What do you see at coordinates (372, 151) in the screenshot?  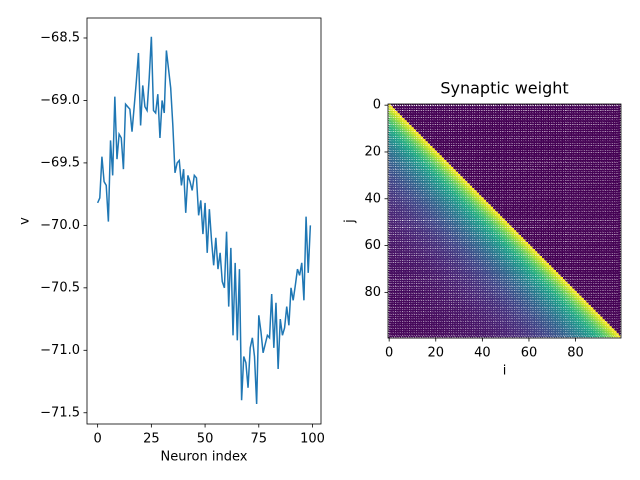 I see `y-tick-label: 20` at bounding box center [372, 151].